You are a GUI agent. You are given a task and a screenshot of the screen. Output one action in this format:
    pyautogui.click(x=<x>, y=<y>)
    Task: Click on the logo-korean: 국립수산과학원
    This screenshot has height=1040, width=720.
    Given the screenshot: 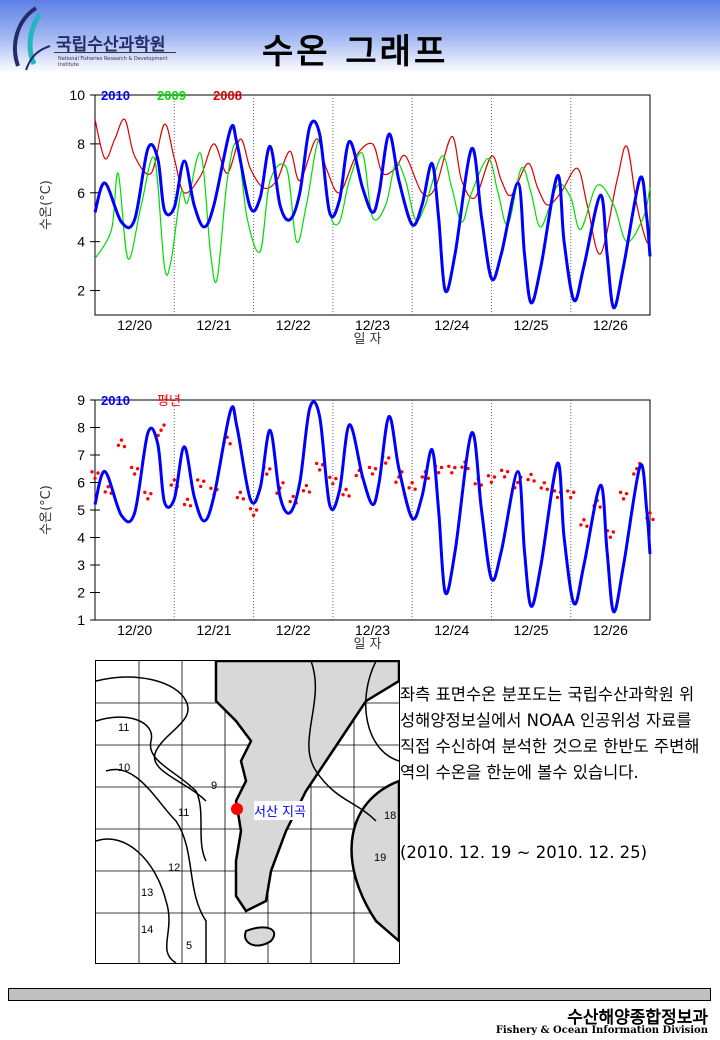 What is the action you would take?
    pyautogui.click(x=111, y=45)
    